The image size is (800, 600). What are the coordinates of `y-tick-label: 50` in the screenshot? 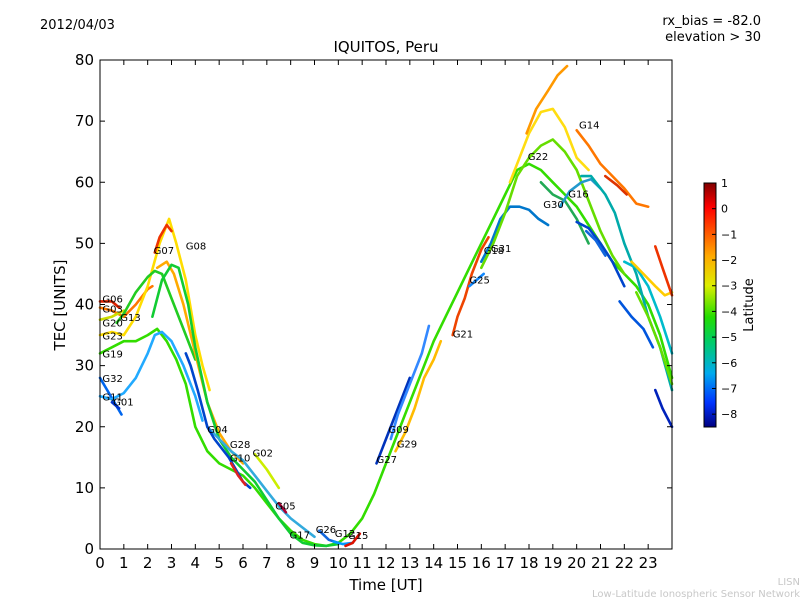 It's located at (84, 243).